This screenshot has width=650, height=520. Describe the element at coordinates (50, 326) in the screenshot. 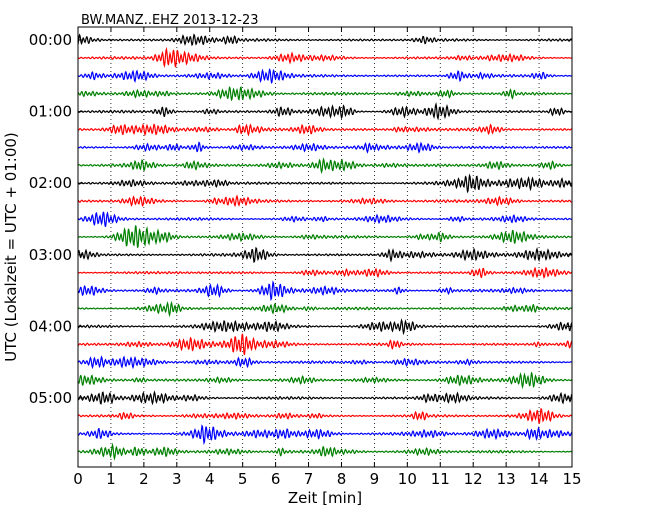

I see `y-tick-label: 04:00` at that location.